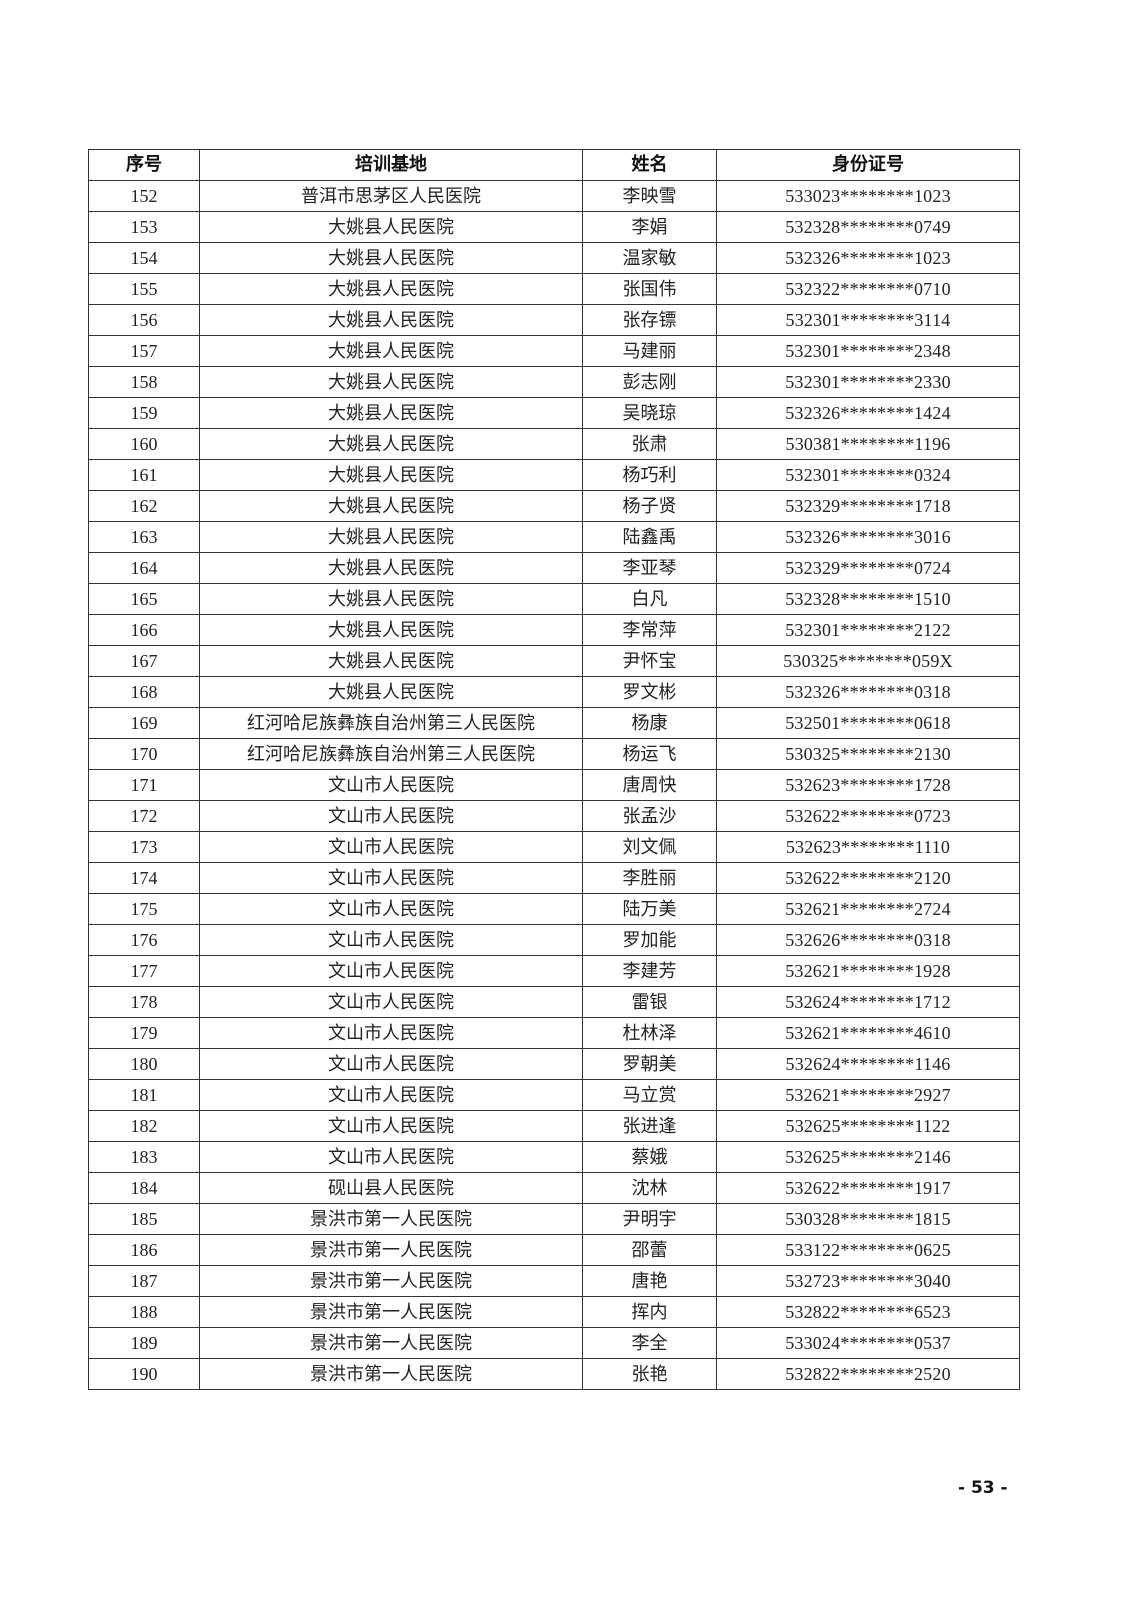 Image resolution: width=1131 pixels, height=1600 pixels. I want to click on cell-index: 168, so click(144, 692).